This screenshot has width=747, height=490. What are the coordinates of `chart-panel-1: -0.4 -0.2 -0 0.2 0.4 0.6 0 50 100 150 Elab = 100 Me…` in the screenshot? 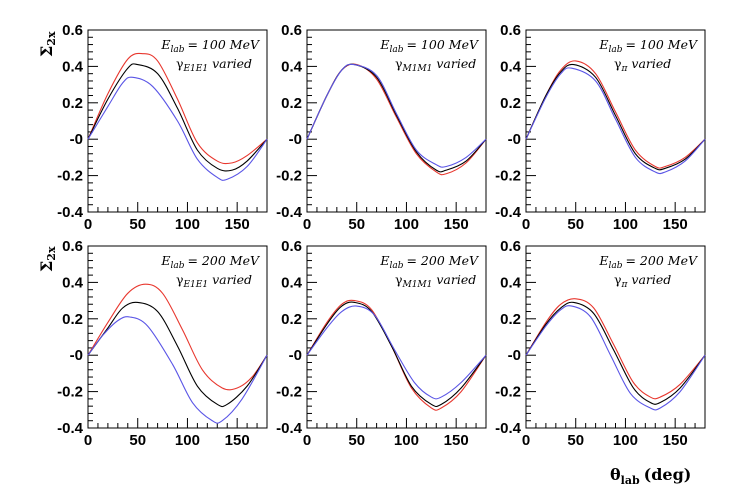 It's located at (162, 127).